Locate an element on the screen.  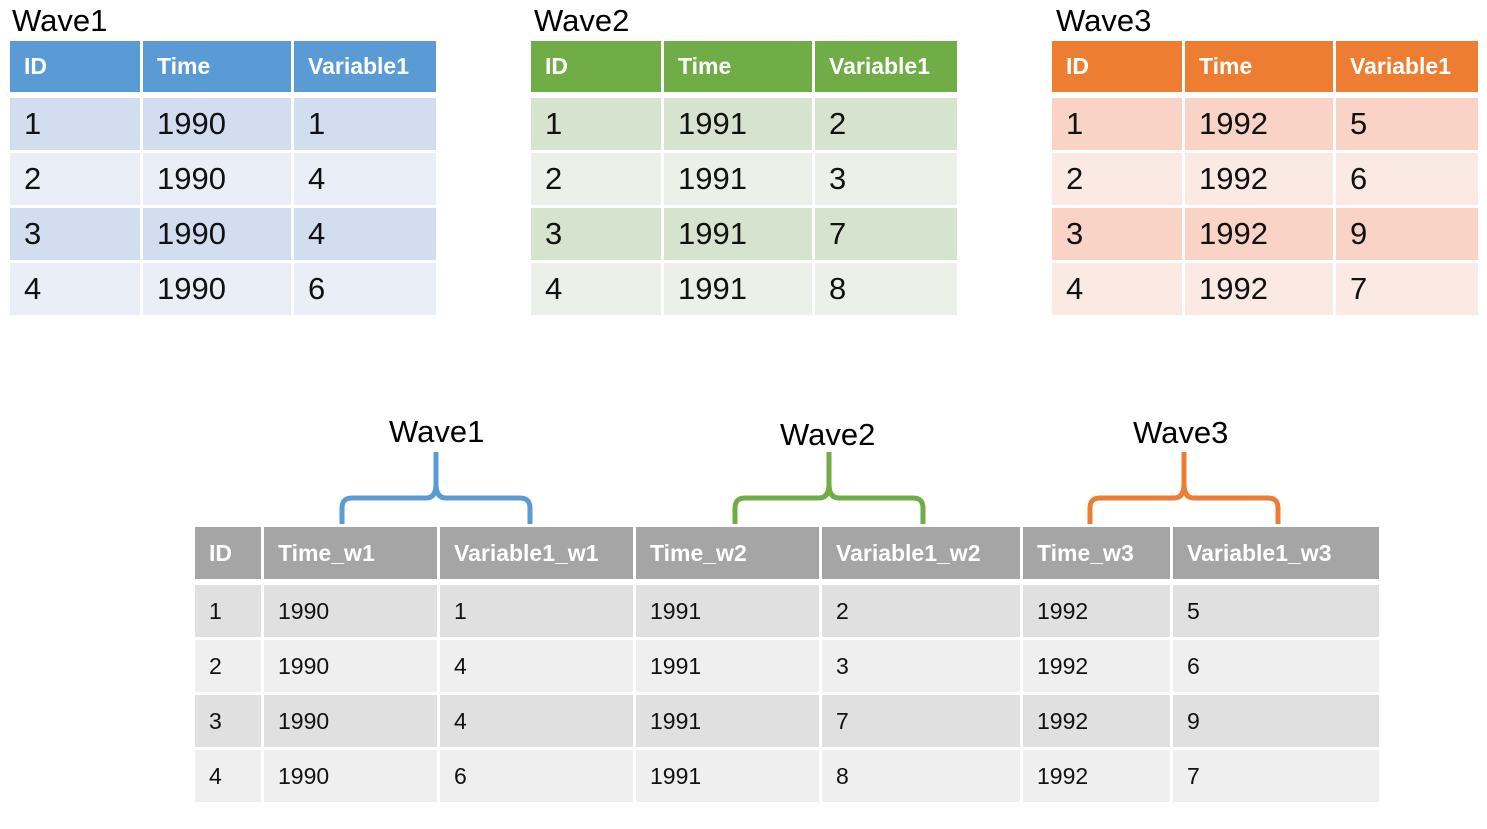
wave1-table: ID Time Variable1 1 1990 1 2 1990 4 3 1990 4 4 1990 6 is located at coordinates (223, 178).